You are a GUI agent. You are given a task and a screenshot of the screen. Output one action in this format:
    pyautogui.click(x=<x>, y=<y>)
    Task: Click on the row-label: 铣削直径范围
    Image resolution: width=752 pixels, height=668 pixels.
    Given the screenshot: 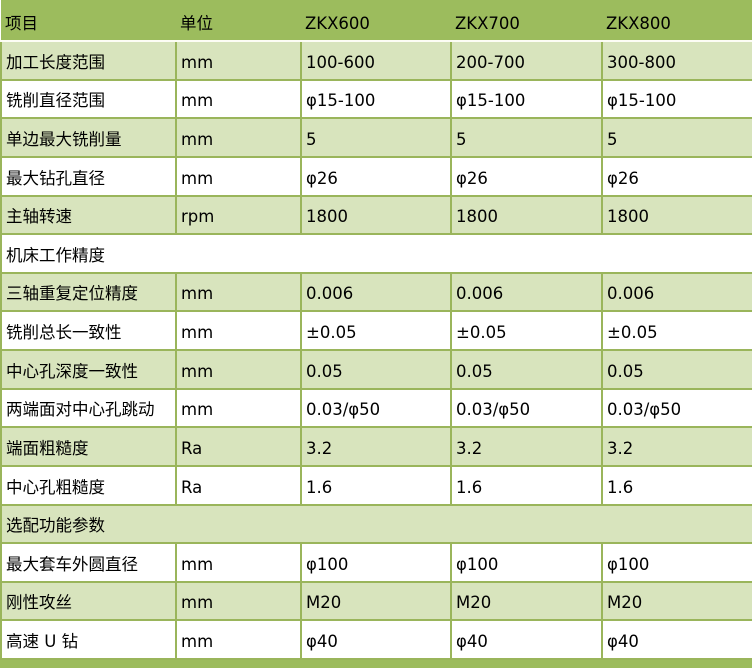 What is the action you would take?
    pyautogui.click(x=88, y=99)
    